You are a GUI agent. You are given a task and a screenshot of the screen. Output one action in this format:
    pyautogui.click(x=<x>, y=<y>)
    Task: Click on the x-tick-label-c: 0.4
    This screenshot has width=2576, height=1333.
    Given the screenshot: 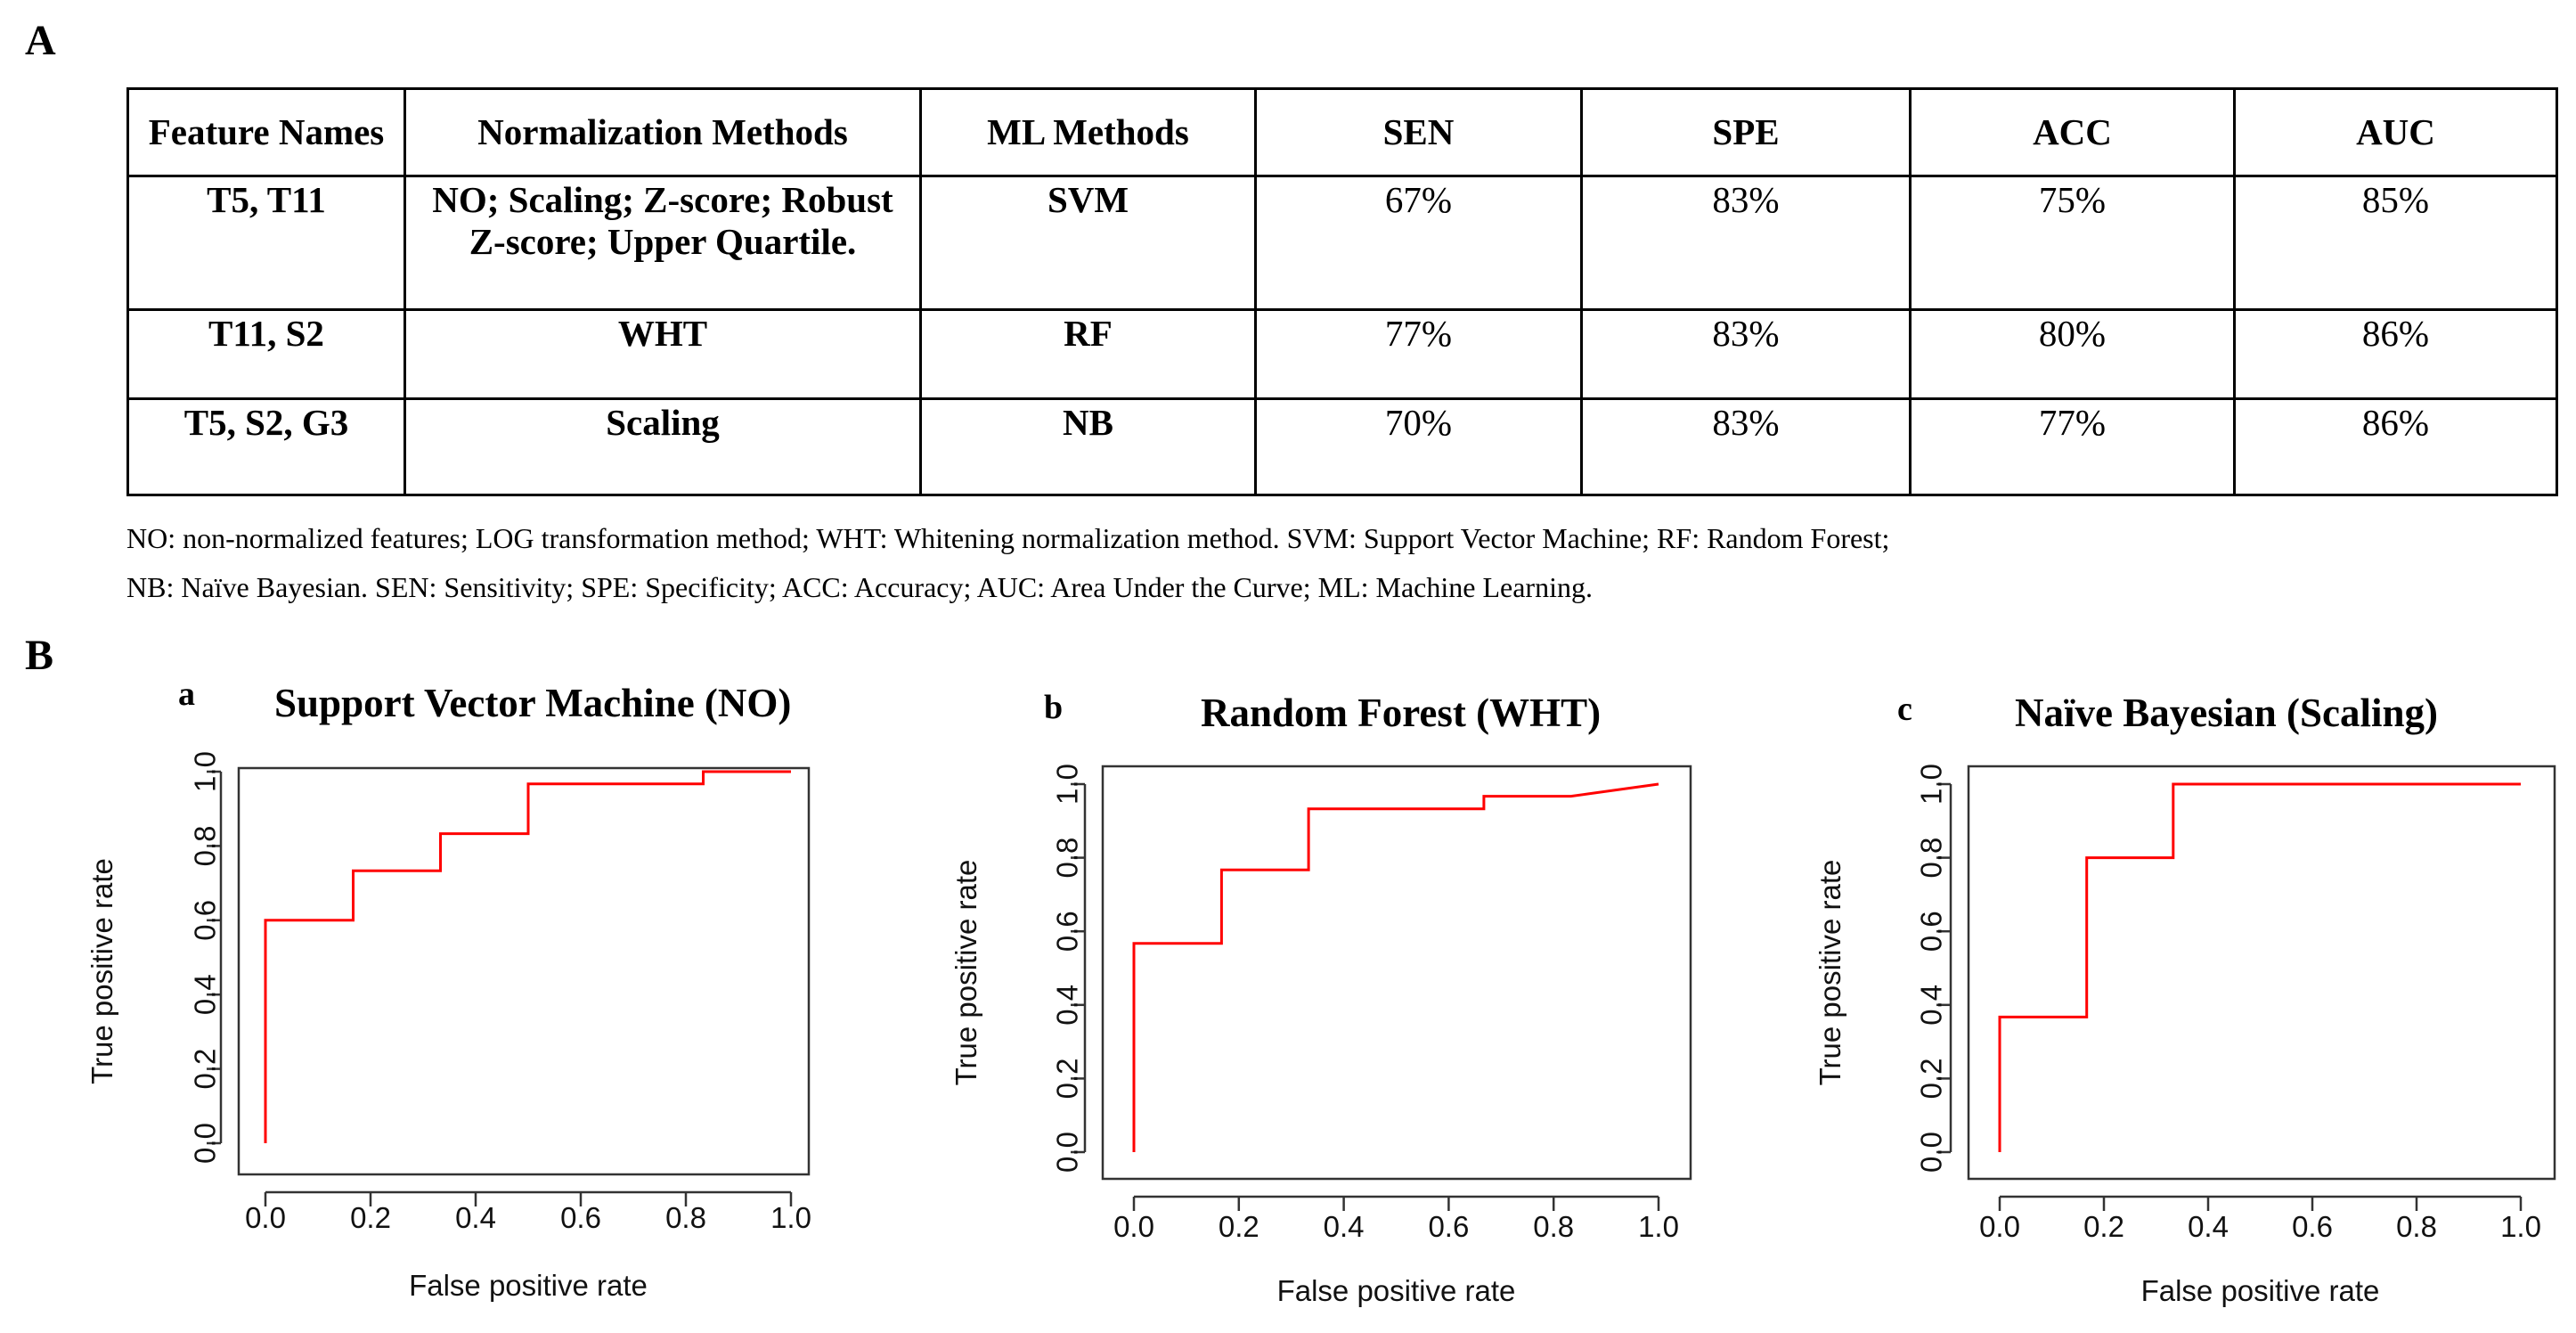 What is the action you would take?
    pyautogui.click(x=2208, y=1226)
    